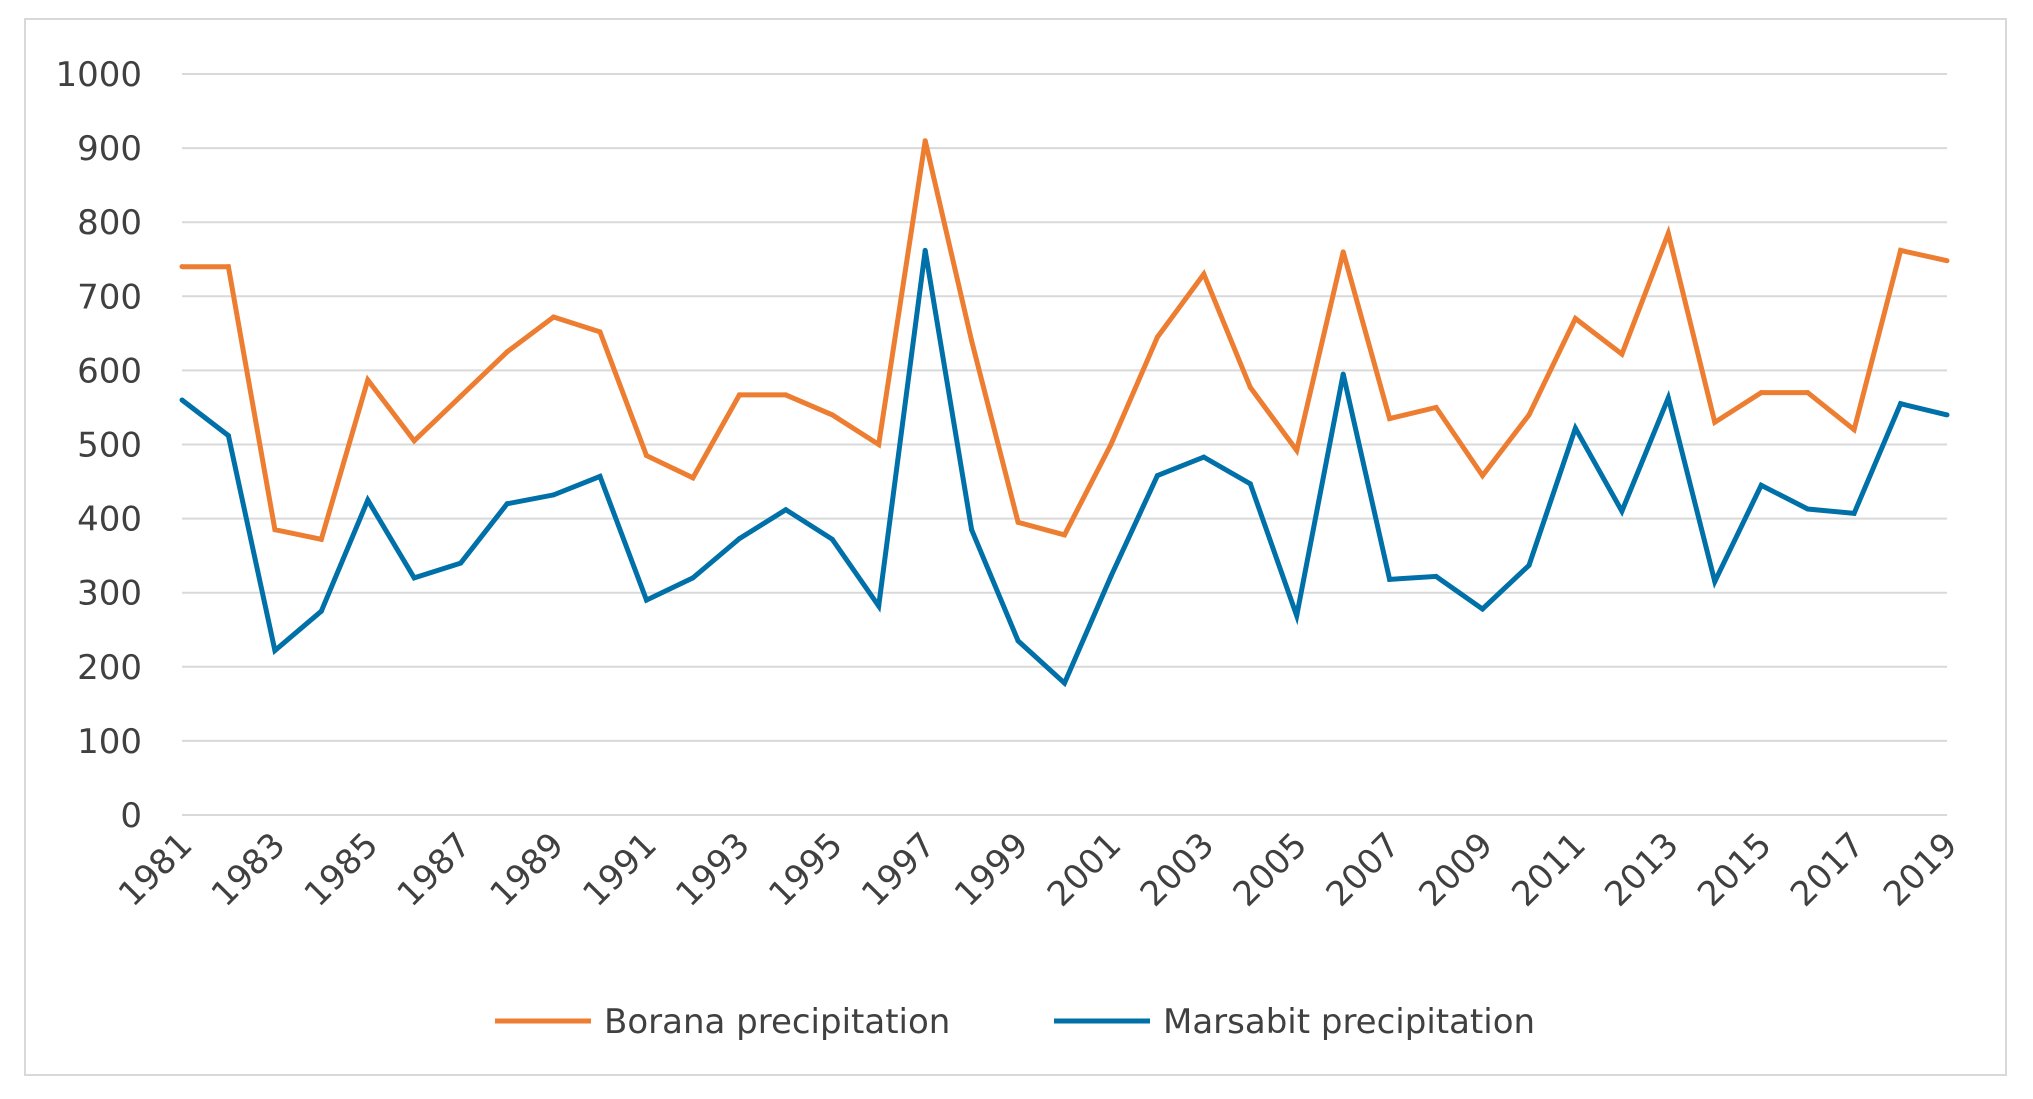  I want to click on y-tick-label: 400, so click(109, 520).